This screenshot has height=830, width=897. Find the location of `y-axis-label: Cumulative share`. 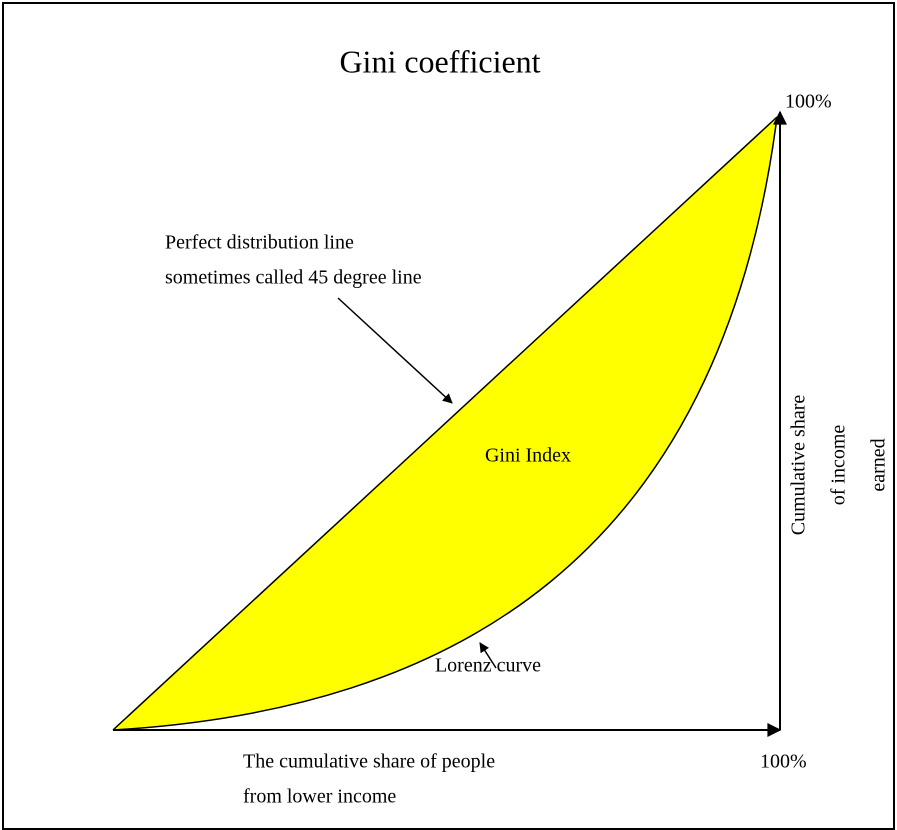

y-axis-label: Cumulative share is located at coordinates (799, 465).